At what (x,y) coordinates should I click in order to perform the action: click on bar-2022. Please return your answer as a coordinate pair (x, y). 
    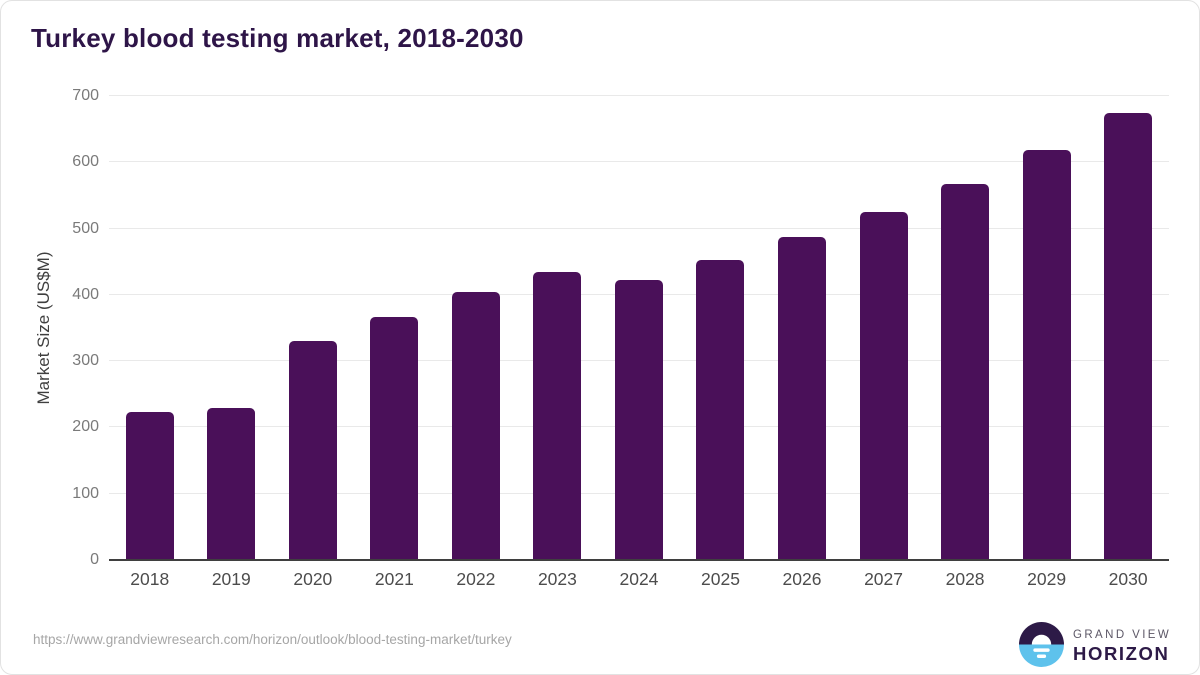
    Looking at the image, I should click on (475, 425).